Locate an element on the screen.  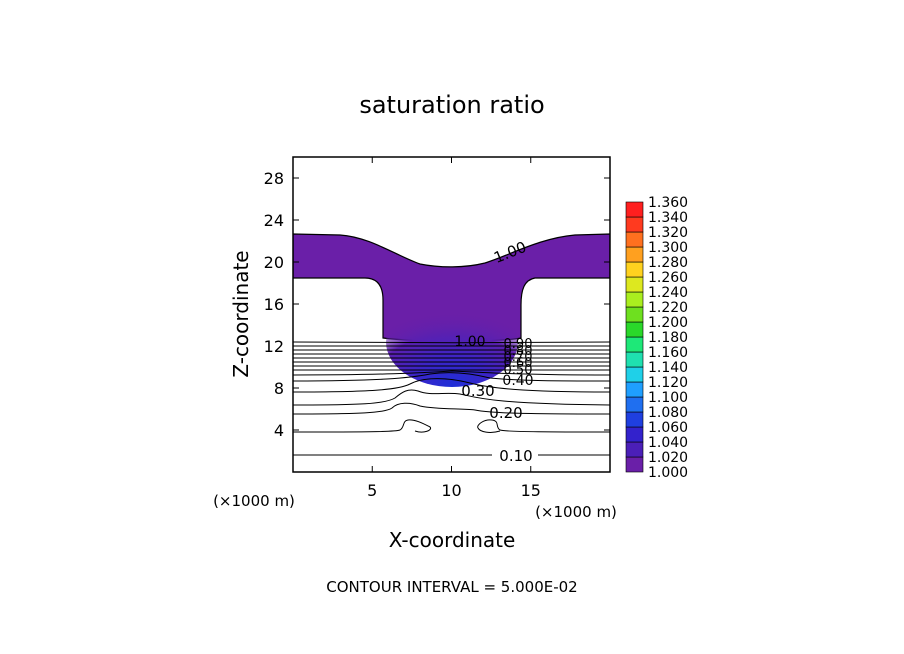
contour-label: 0.30 is located at coordinates (477, 391).